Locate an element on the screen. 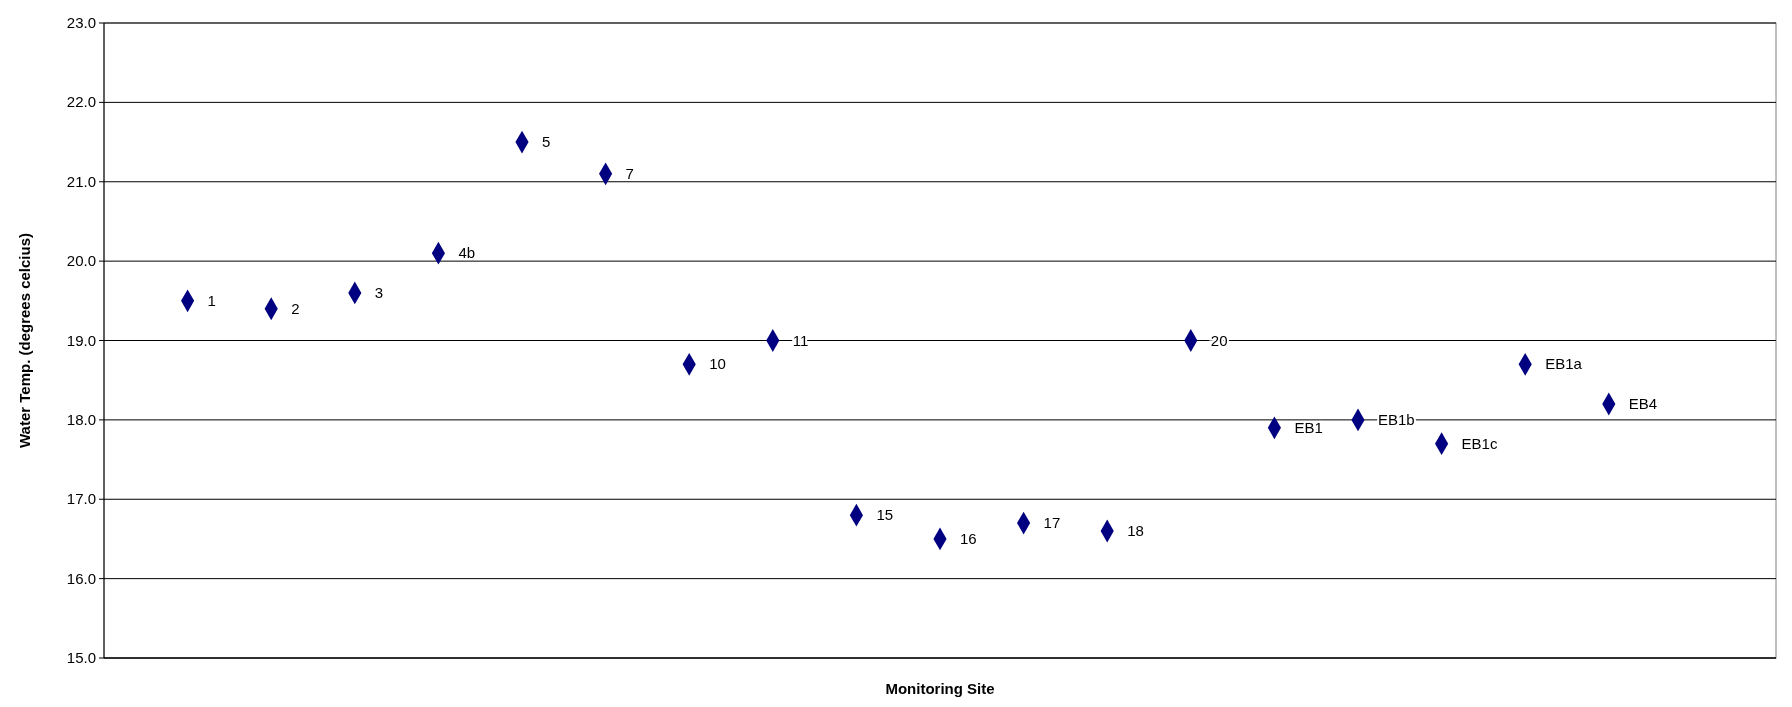  x-tick-label: 18 is located at coordinates (1135, 530).